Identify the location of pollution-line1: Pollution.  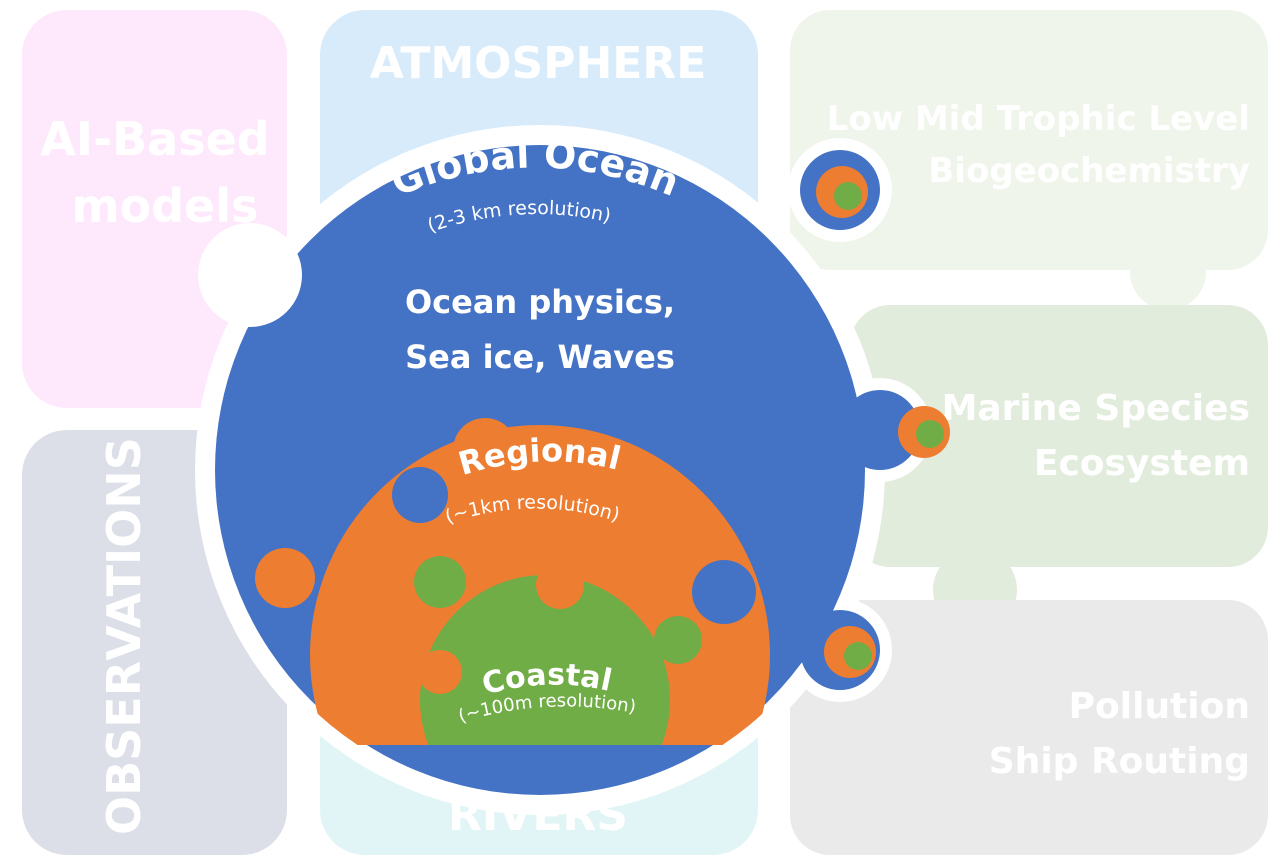
(1159, 706).